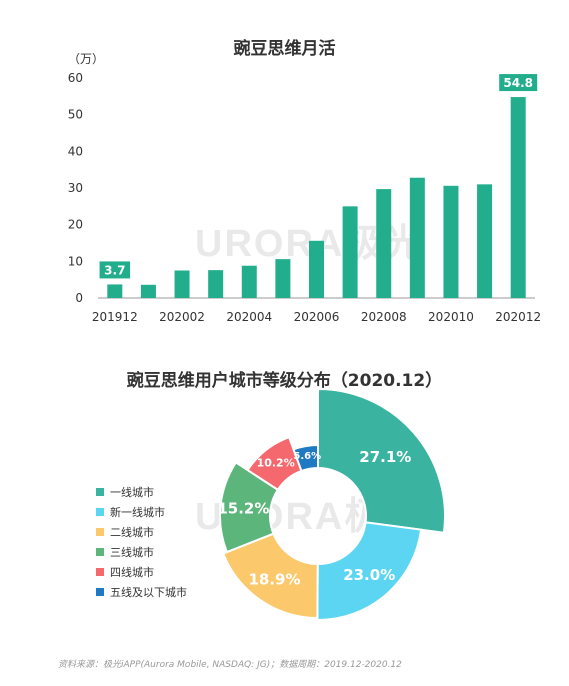 The width and height of the screenshot is (569, 686). I want to click on x-tick-label: 202010, so click(451, 317).